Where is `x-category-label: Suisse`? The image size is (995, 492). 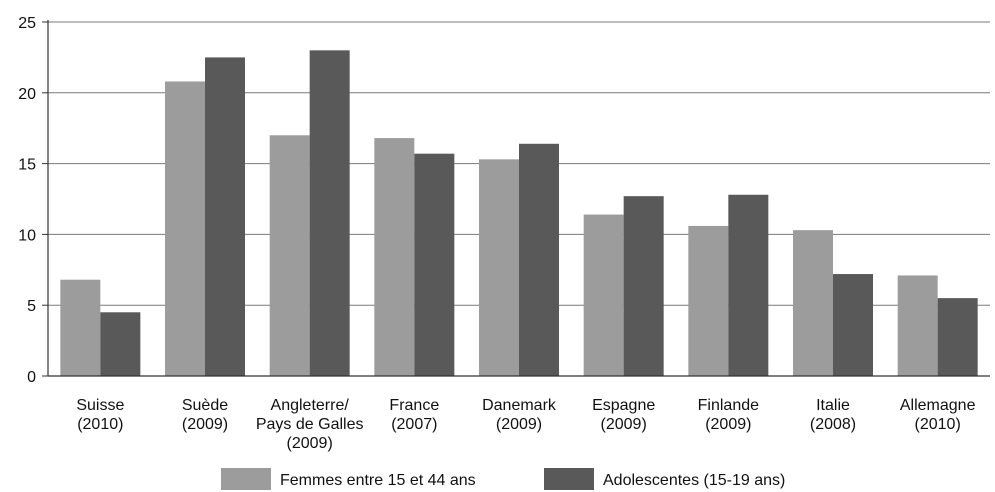 x-category-label: Suisse is located at coordinates (100, 405).